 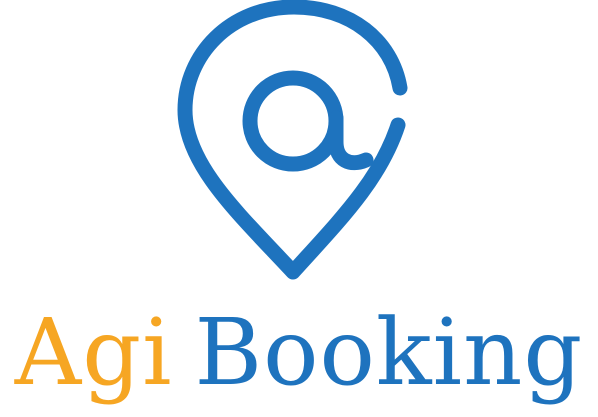 What do you see at coordinates (351, 140) in the screenshot?
I see `at-stem` at bounding box center [351, 140].